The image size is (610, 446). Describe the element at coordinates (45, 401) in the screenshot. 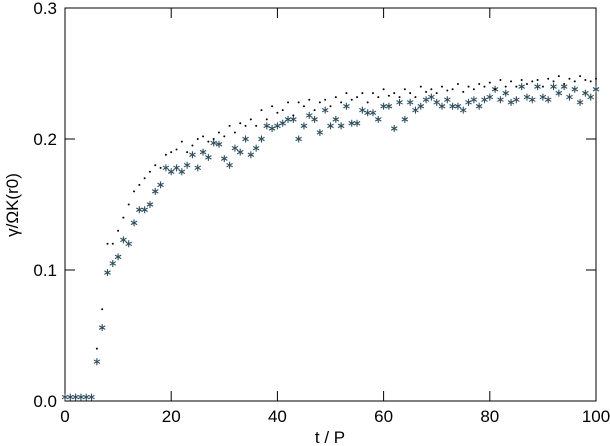

I see `y-tick-label: 0.0` at that location.